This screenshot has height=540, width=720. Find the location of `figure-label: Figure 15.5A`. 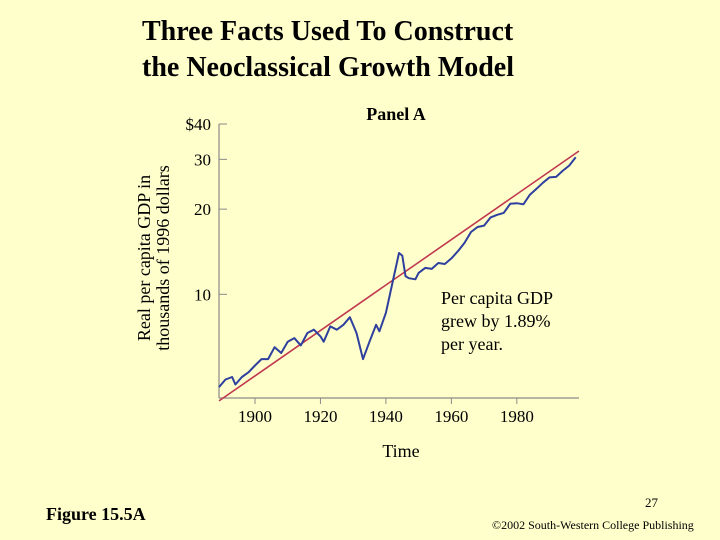

figure-label: Figure 15.5A is located at coordinates (96, 514).